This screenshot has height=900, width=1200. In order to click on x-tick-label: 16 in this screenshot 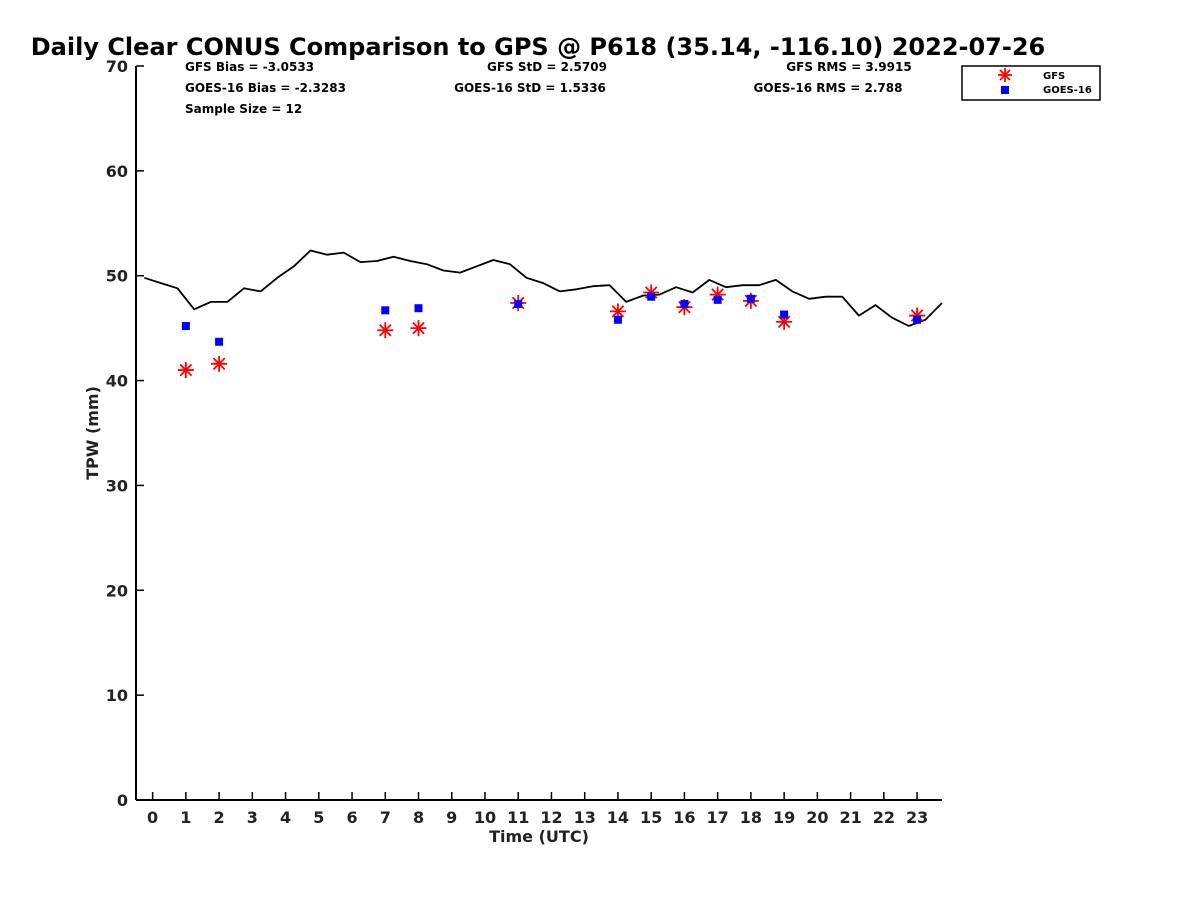, I will do `click(684, 817)`.